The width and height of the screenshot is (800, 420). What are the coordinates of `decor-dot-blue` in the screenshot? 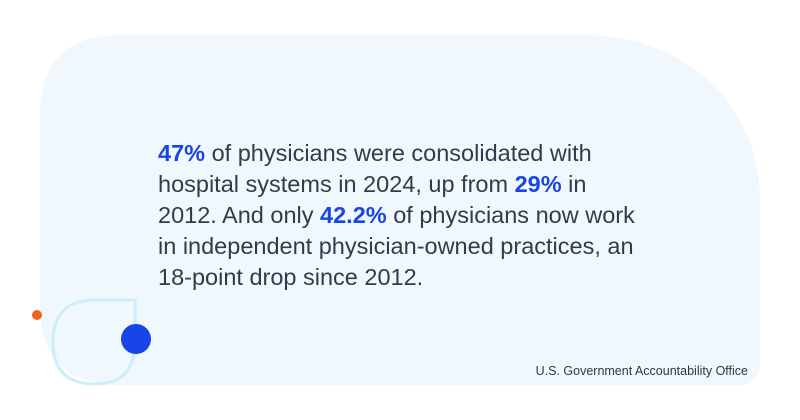 It's located at (136, 339).